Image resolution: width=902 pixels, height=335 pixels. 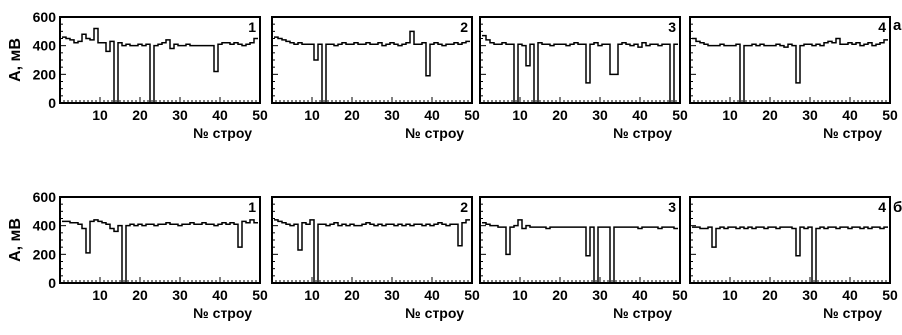 What do you see at coordinates (897, 207) in the screenshot?
I see `row-label-b: б` at bounding box center [897, 207].